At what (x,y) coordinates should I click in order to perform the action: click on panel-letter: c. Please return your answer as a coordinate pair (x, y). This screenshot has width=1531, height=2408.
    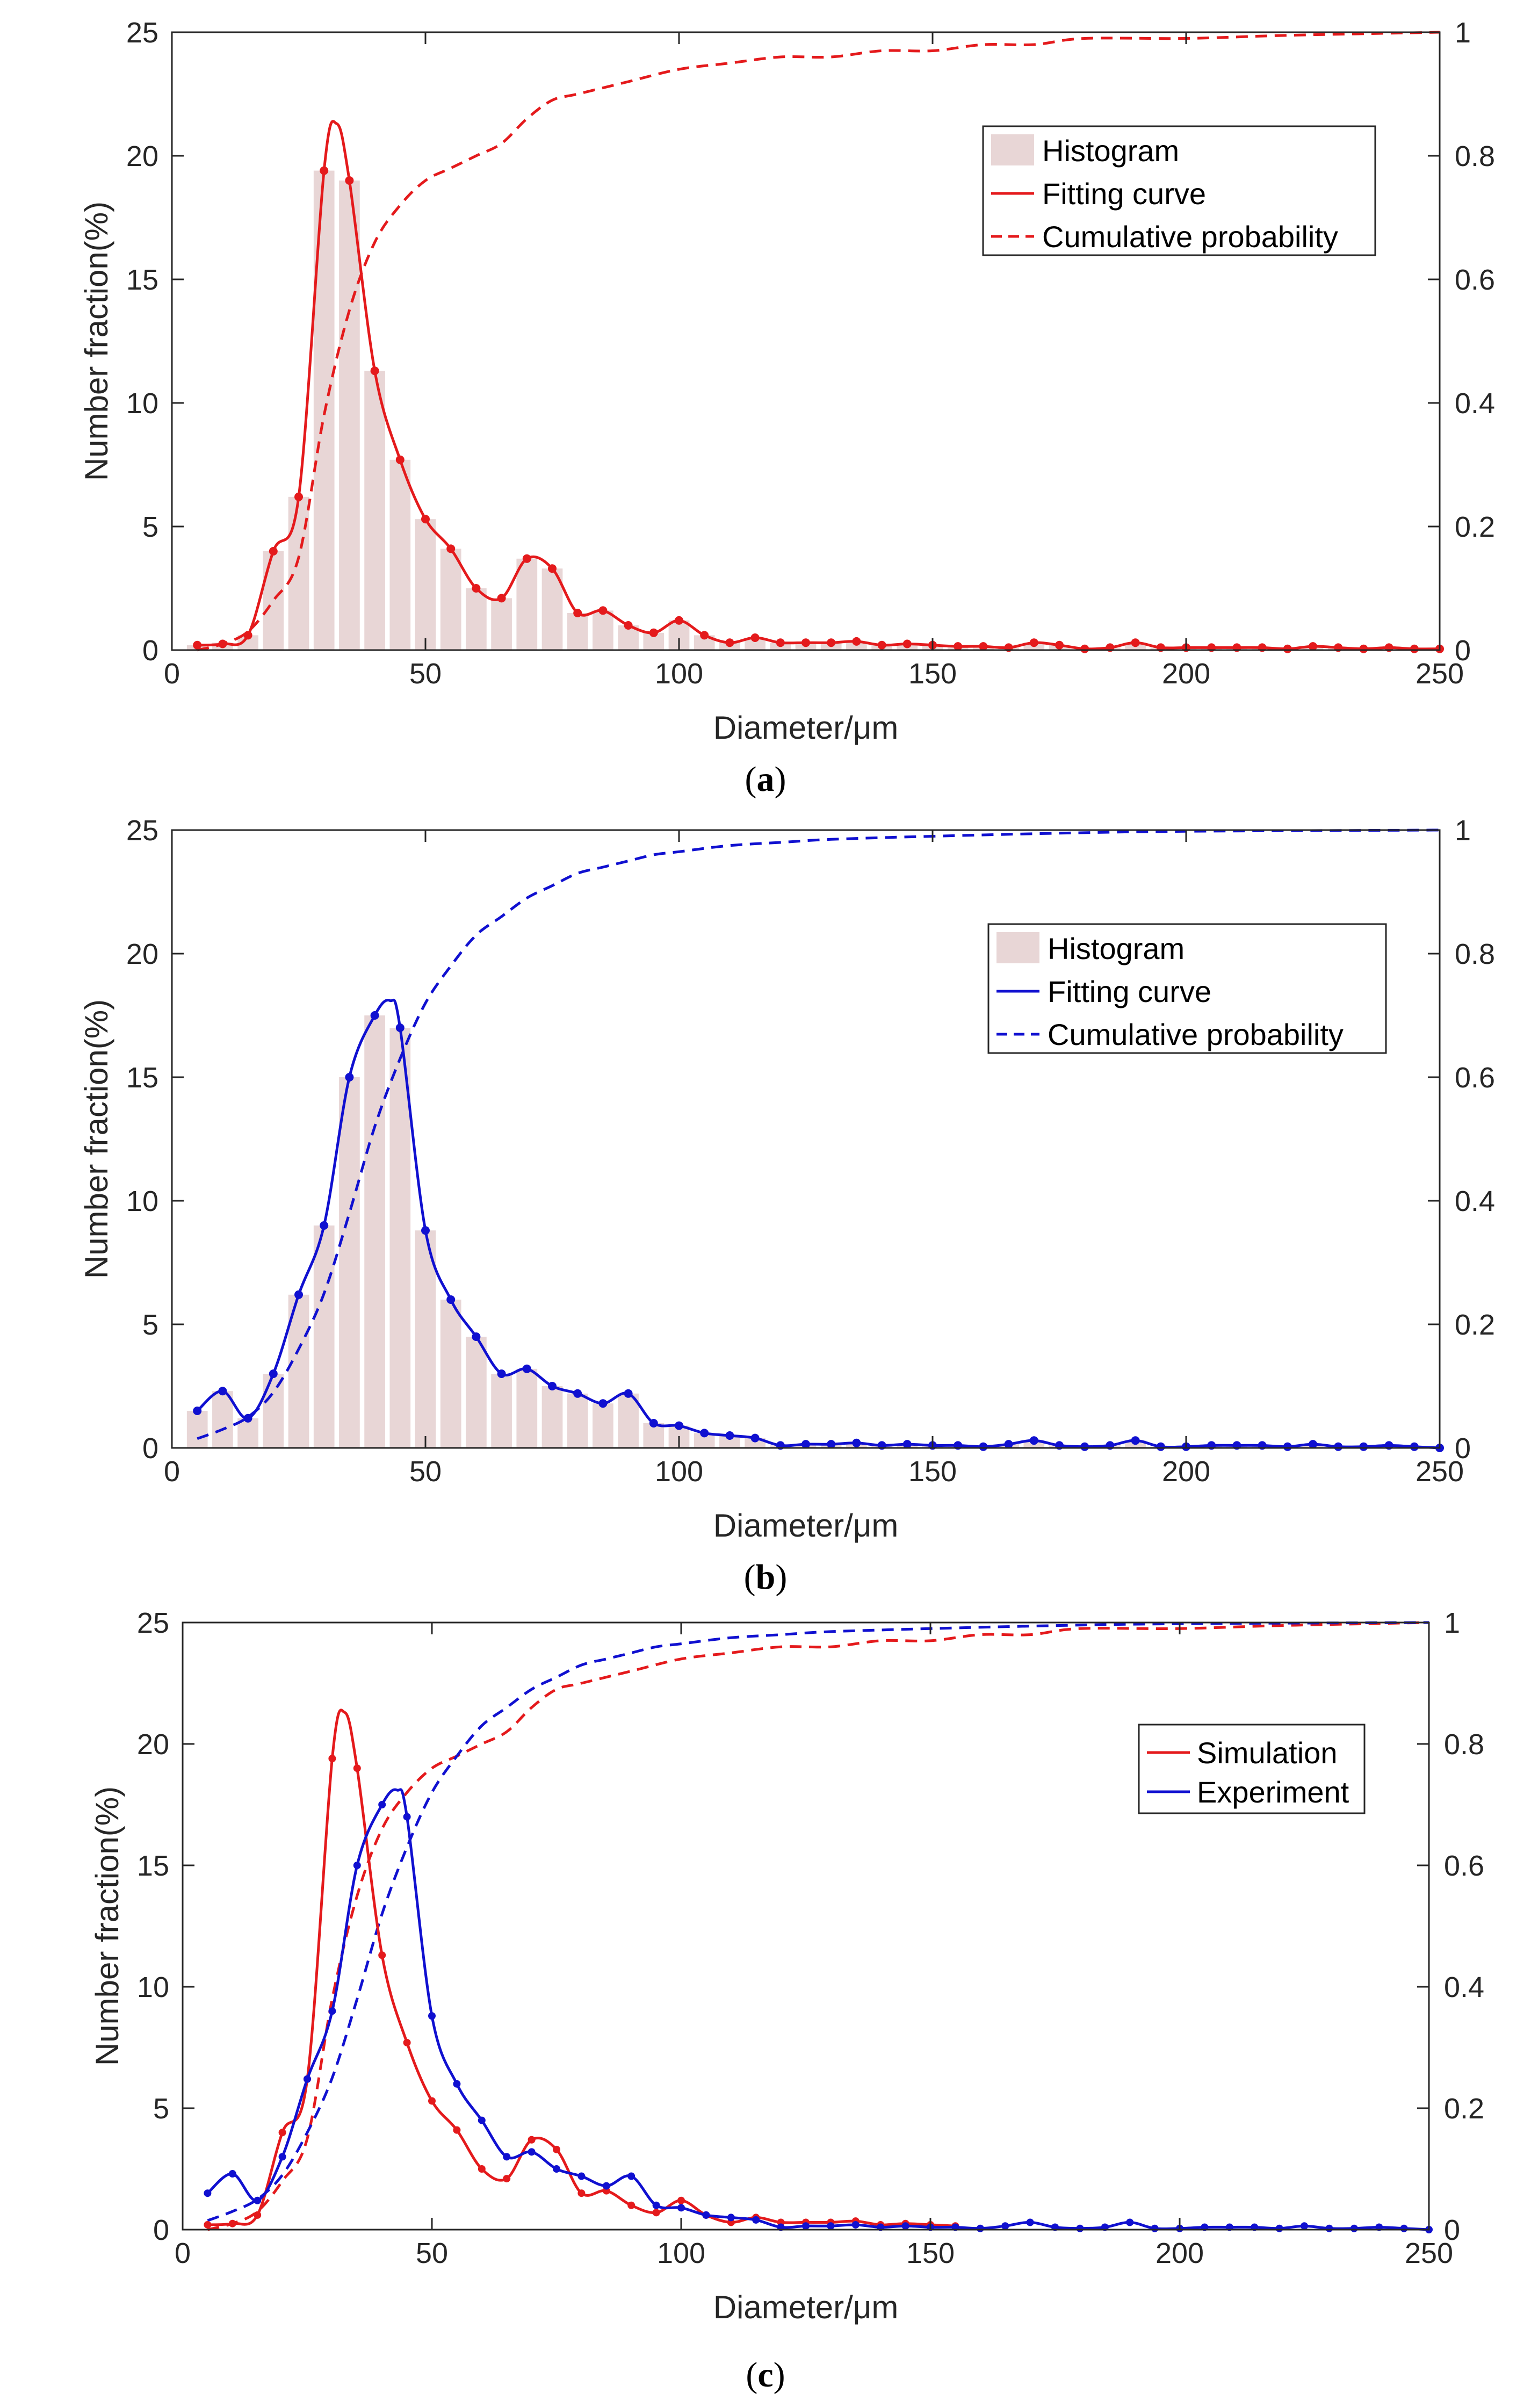
    Looking at the image, I should click on (765, 2375).